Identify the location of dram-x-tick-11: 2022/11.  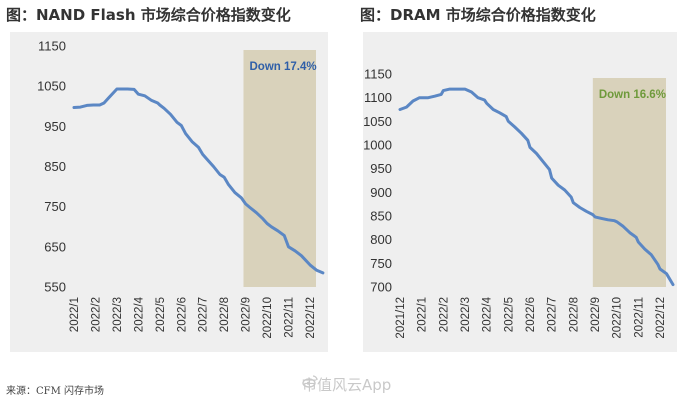
(639, 317).